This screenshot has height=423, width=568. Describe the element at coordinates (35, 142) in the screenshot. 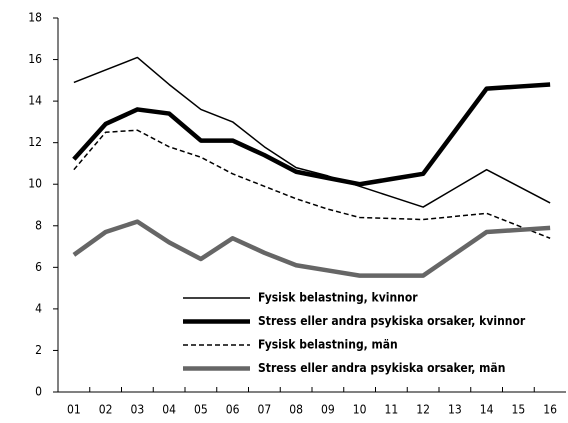

I see `y-tick-label: 12` at that location.